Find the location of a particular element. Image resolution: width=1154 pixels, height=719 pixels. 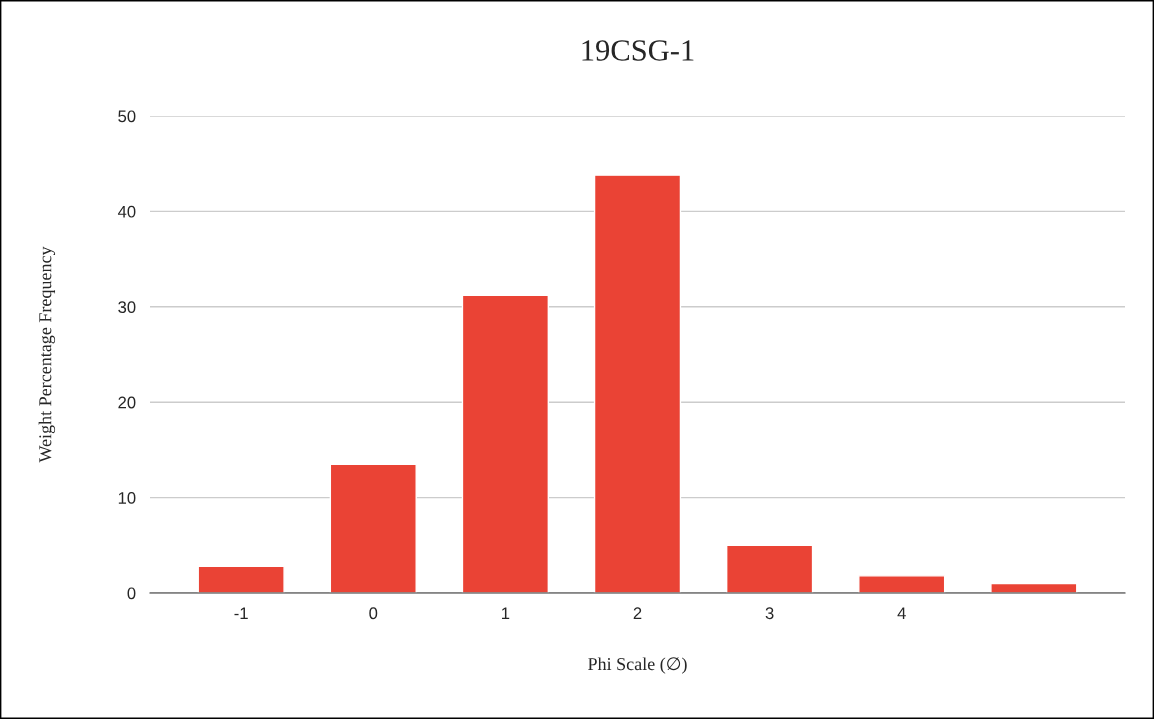

x-tick-label: 1 is located at coordinates (506, 613).